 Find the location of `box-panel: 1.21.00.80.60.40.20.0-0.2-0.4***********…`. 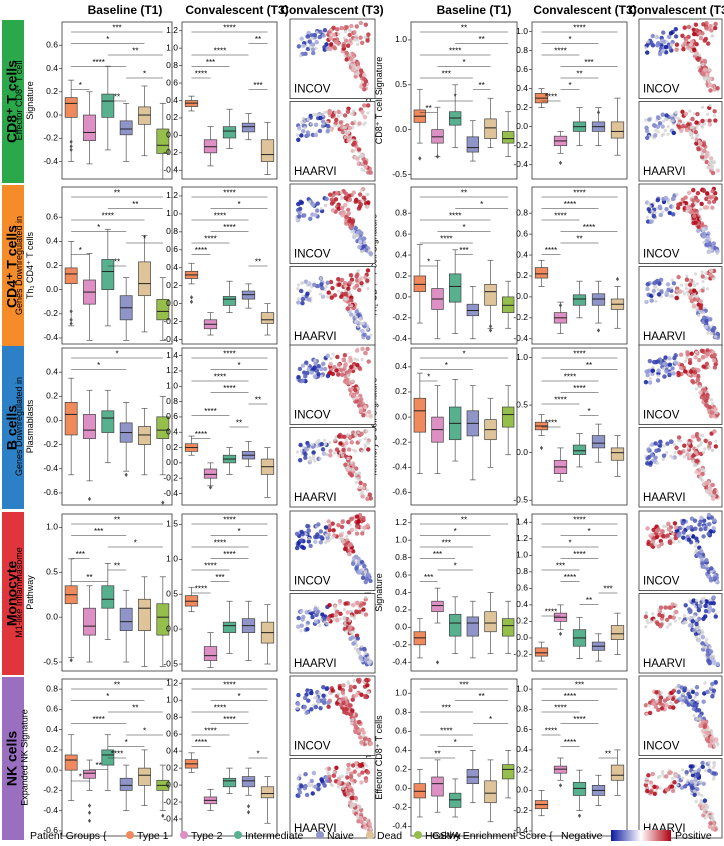

box-panel: 1.21.00.80.60.40.20.0-0.2-0.4***********… is located at coordinates (220, 265).